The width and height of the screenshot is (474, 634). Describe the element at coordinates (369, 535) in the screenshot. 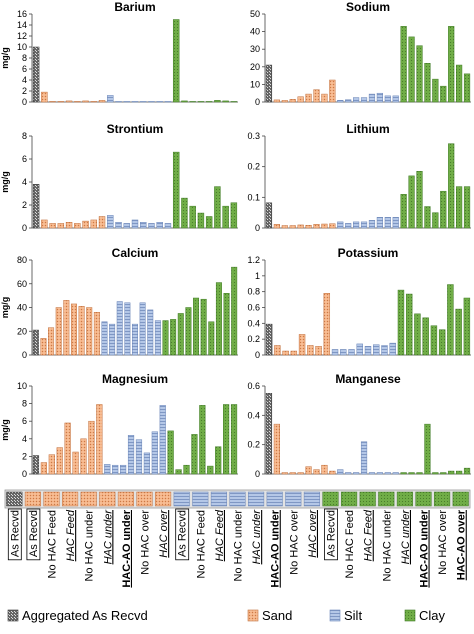

I see `category-label: HAC Feed` at that location.